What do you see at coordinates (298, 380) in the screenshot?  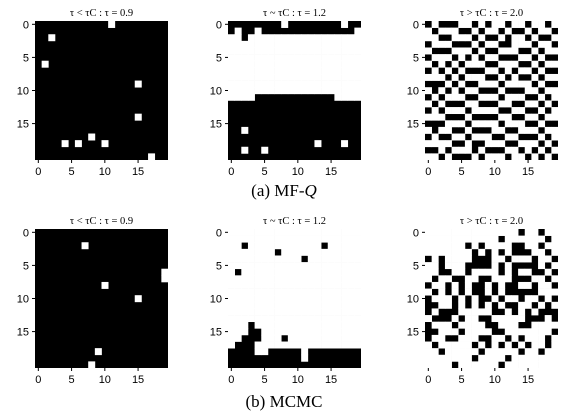 I see `x-tick-label: 10` at bounding box center [298, 380].